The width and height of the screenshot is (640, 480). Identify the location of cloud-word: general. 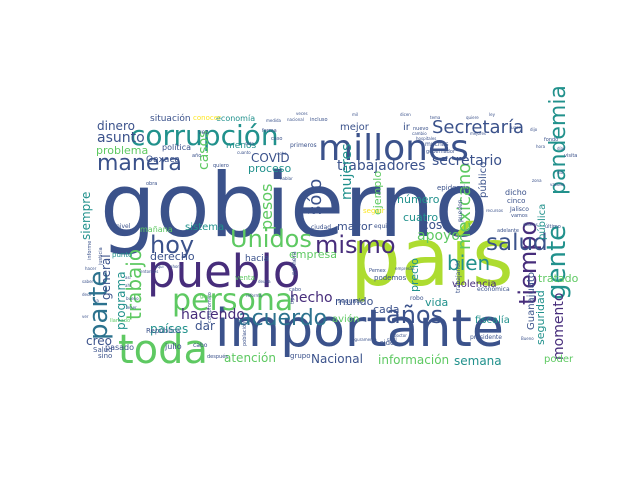
(106, 277).